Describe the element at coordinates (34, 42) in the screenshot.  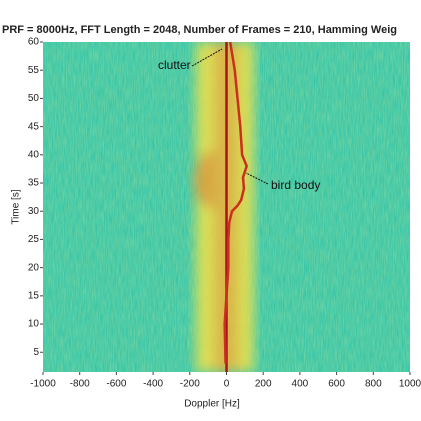
I see `y-tick-label: 60` at that location.